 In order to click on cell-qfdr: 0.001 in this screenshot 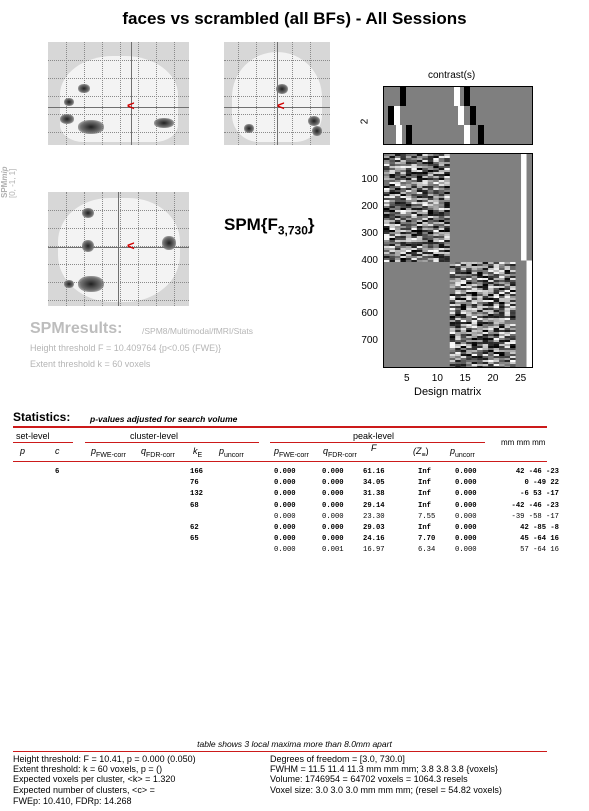, I will do `click(333, 550)`.